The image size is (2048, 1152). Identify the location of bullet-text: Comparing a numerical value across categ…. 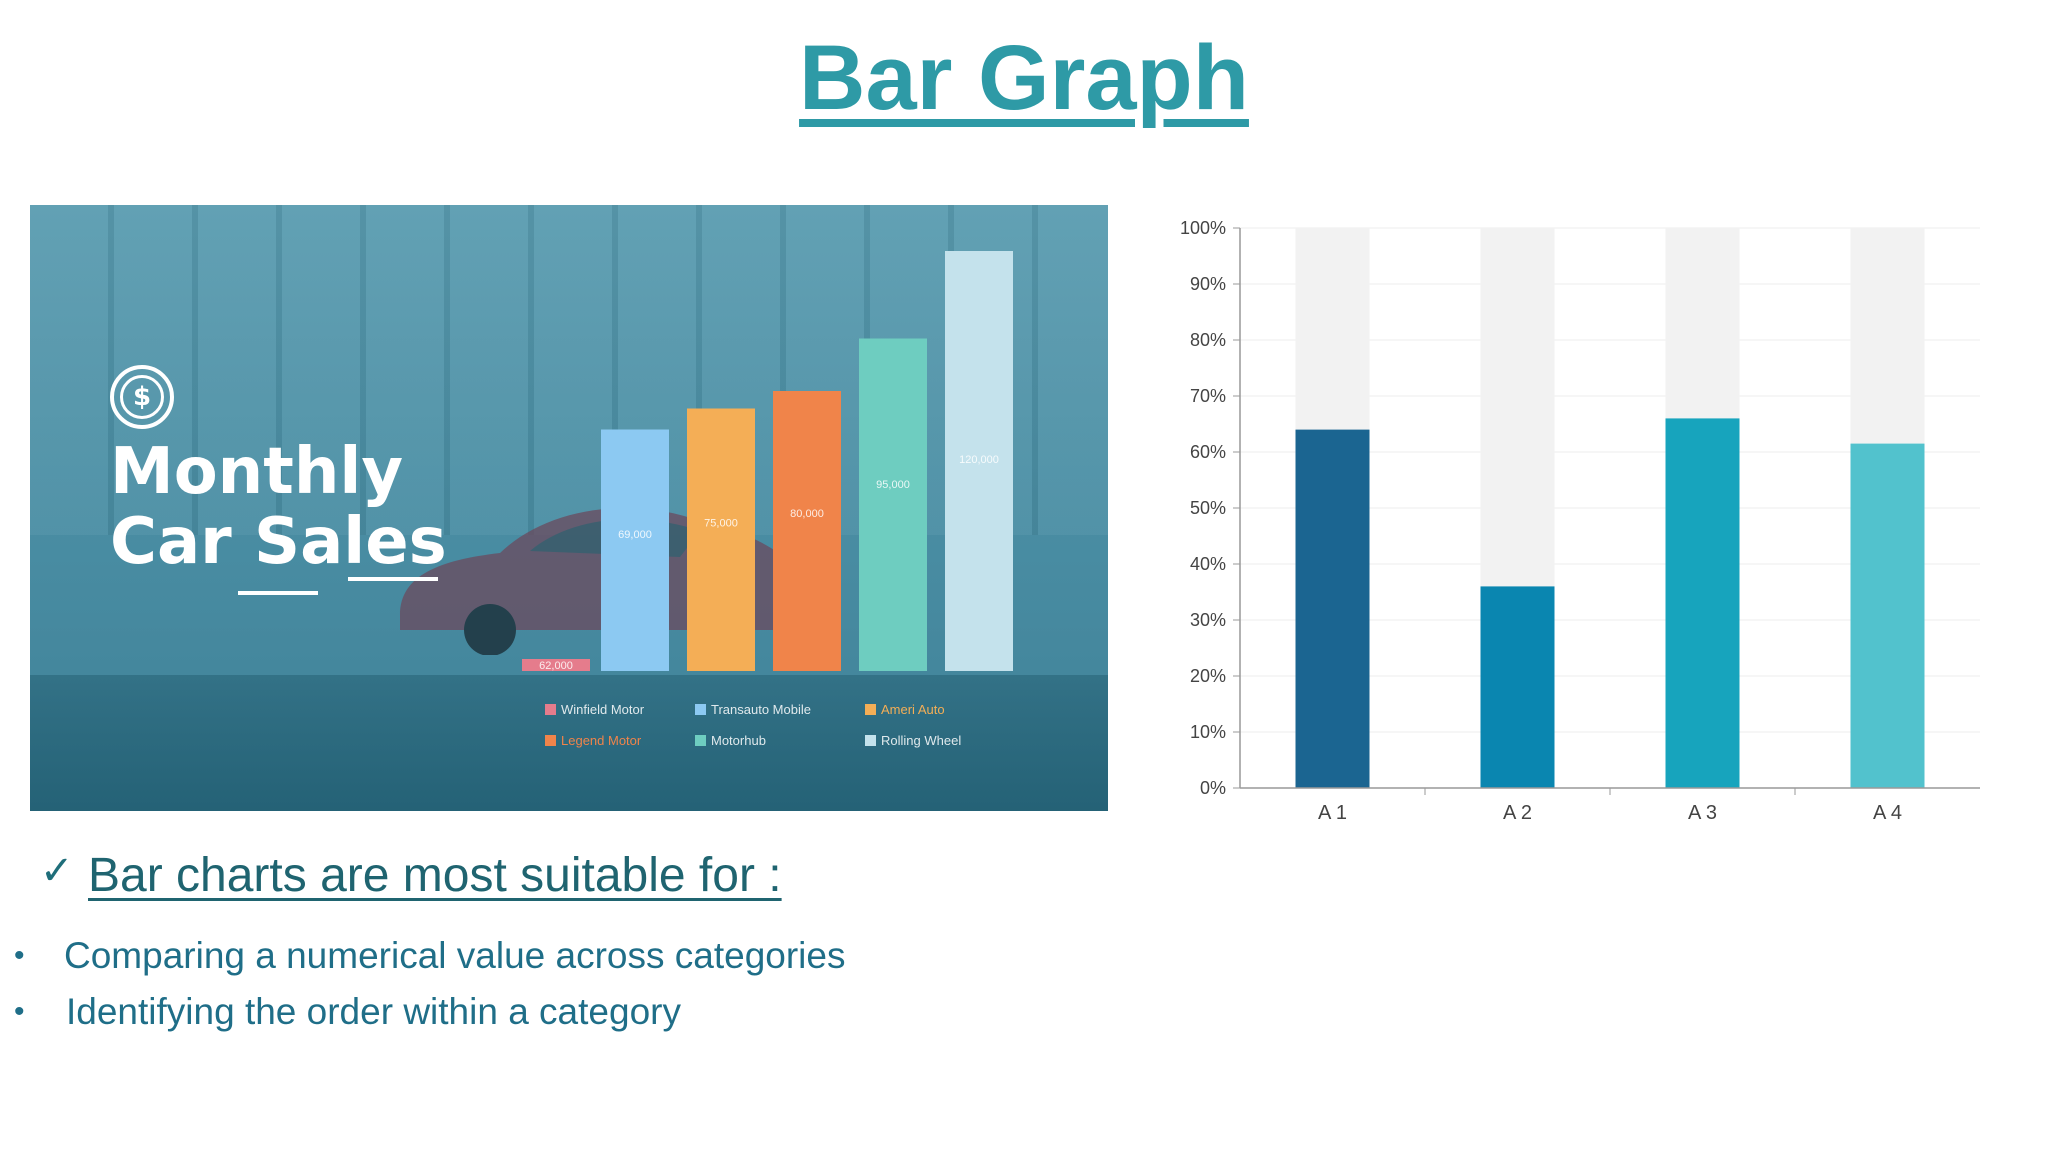
(455, 955).